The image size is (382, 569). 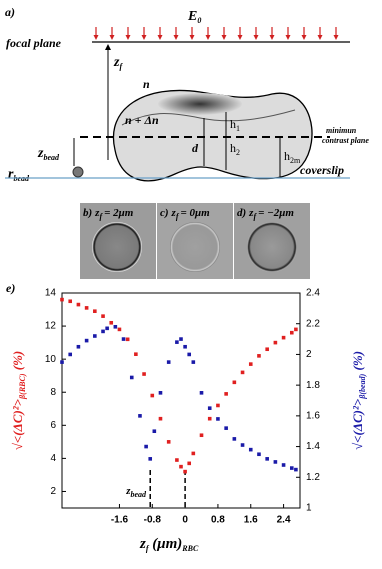 What do you see at coordinates (53, 491) in the screenshot?
I see `y-tick-label: 2` at bounding box center [53, 491].